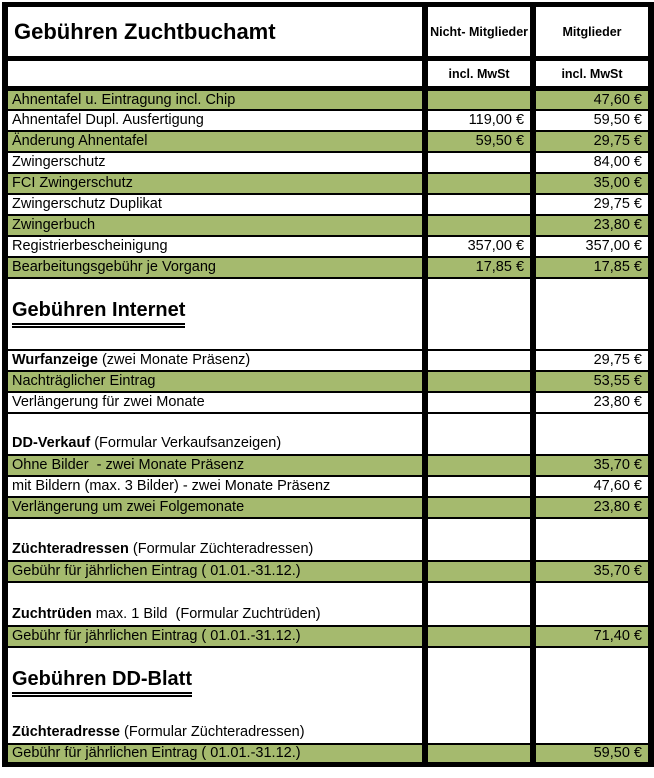 Image resolution: width=654 pixels, height=778 pixels. I want to click on fee-value-non-members: 357,00 €, so click(479, 246).